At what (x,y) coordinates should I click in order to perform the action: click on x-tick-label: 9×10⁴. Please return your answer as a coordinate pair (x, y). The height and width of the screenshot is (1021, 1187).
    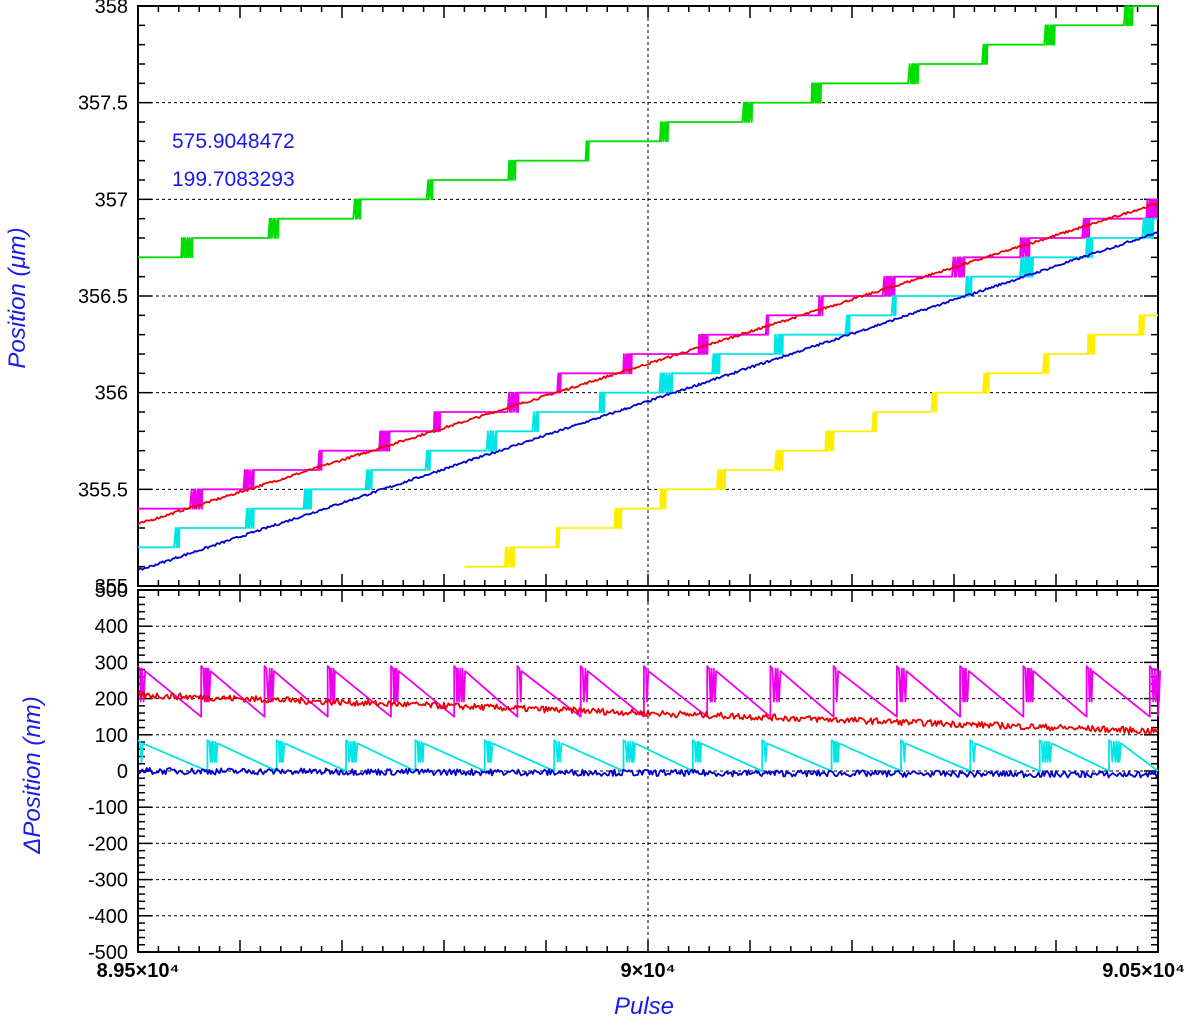
    Looking at the image, I should click on (648, 971).